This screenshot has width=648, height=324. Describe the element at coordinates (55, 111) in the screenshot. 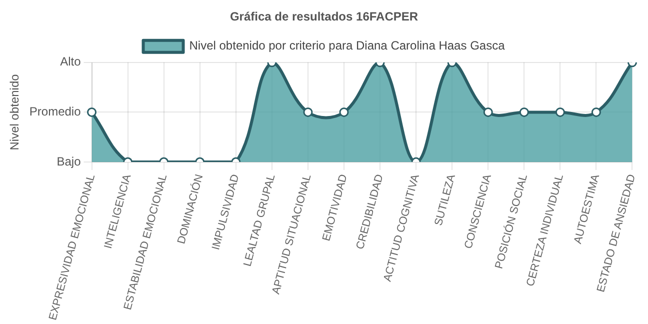

I see `category-label: Promedio` at that location.